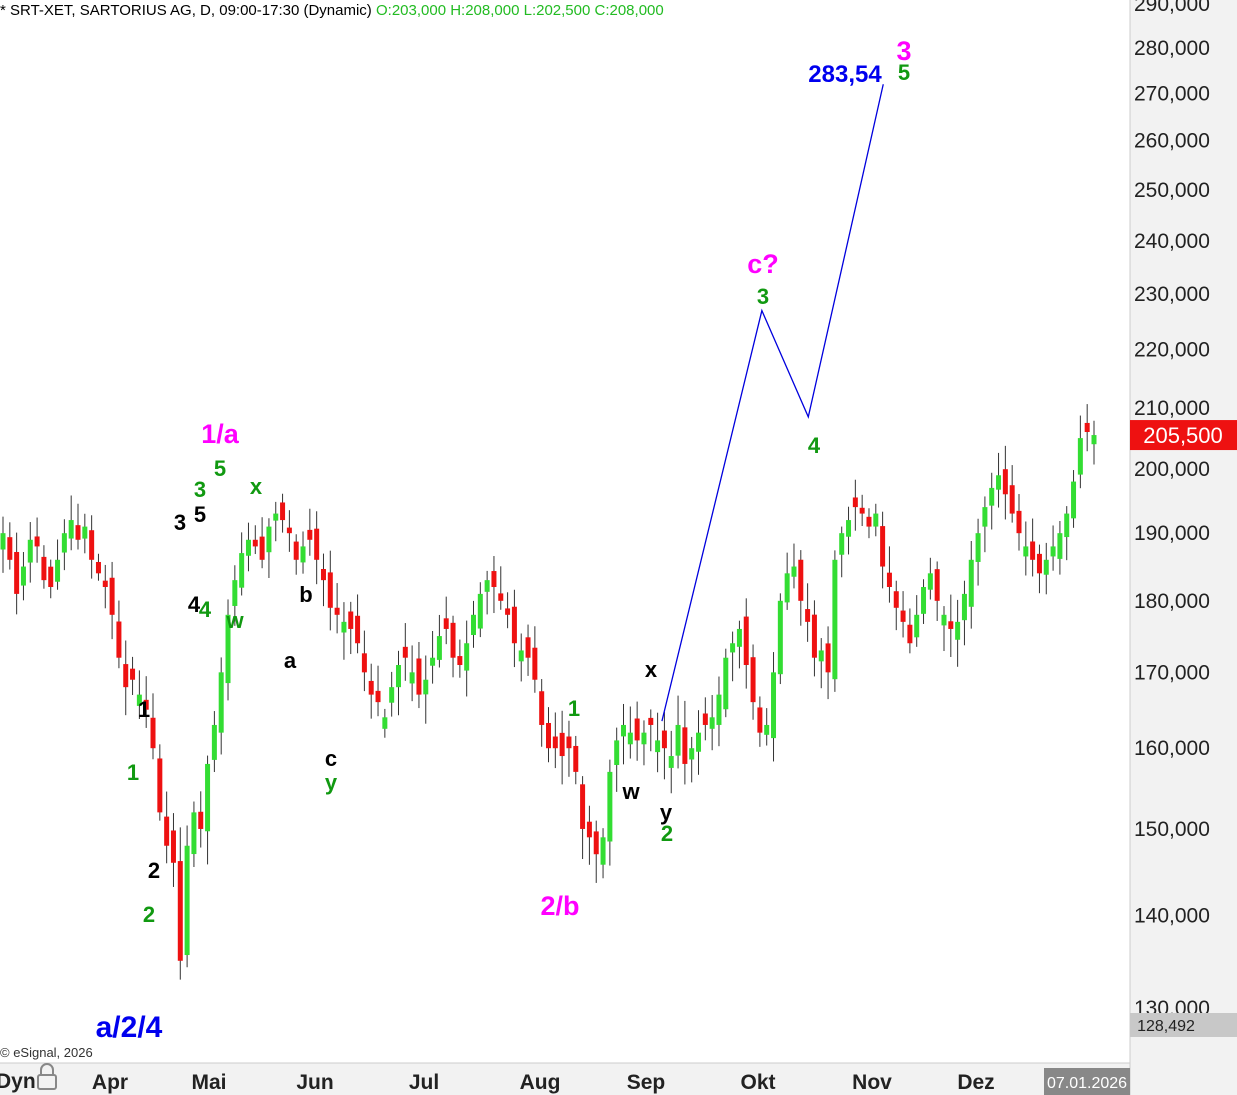 This screenshot has width=1237, height=1095. I want to click on y-tick-label: 180,000, so click(1172, 601).